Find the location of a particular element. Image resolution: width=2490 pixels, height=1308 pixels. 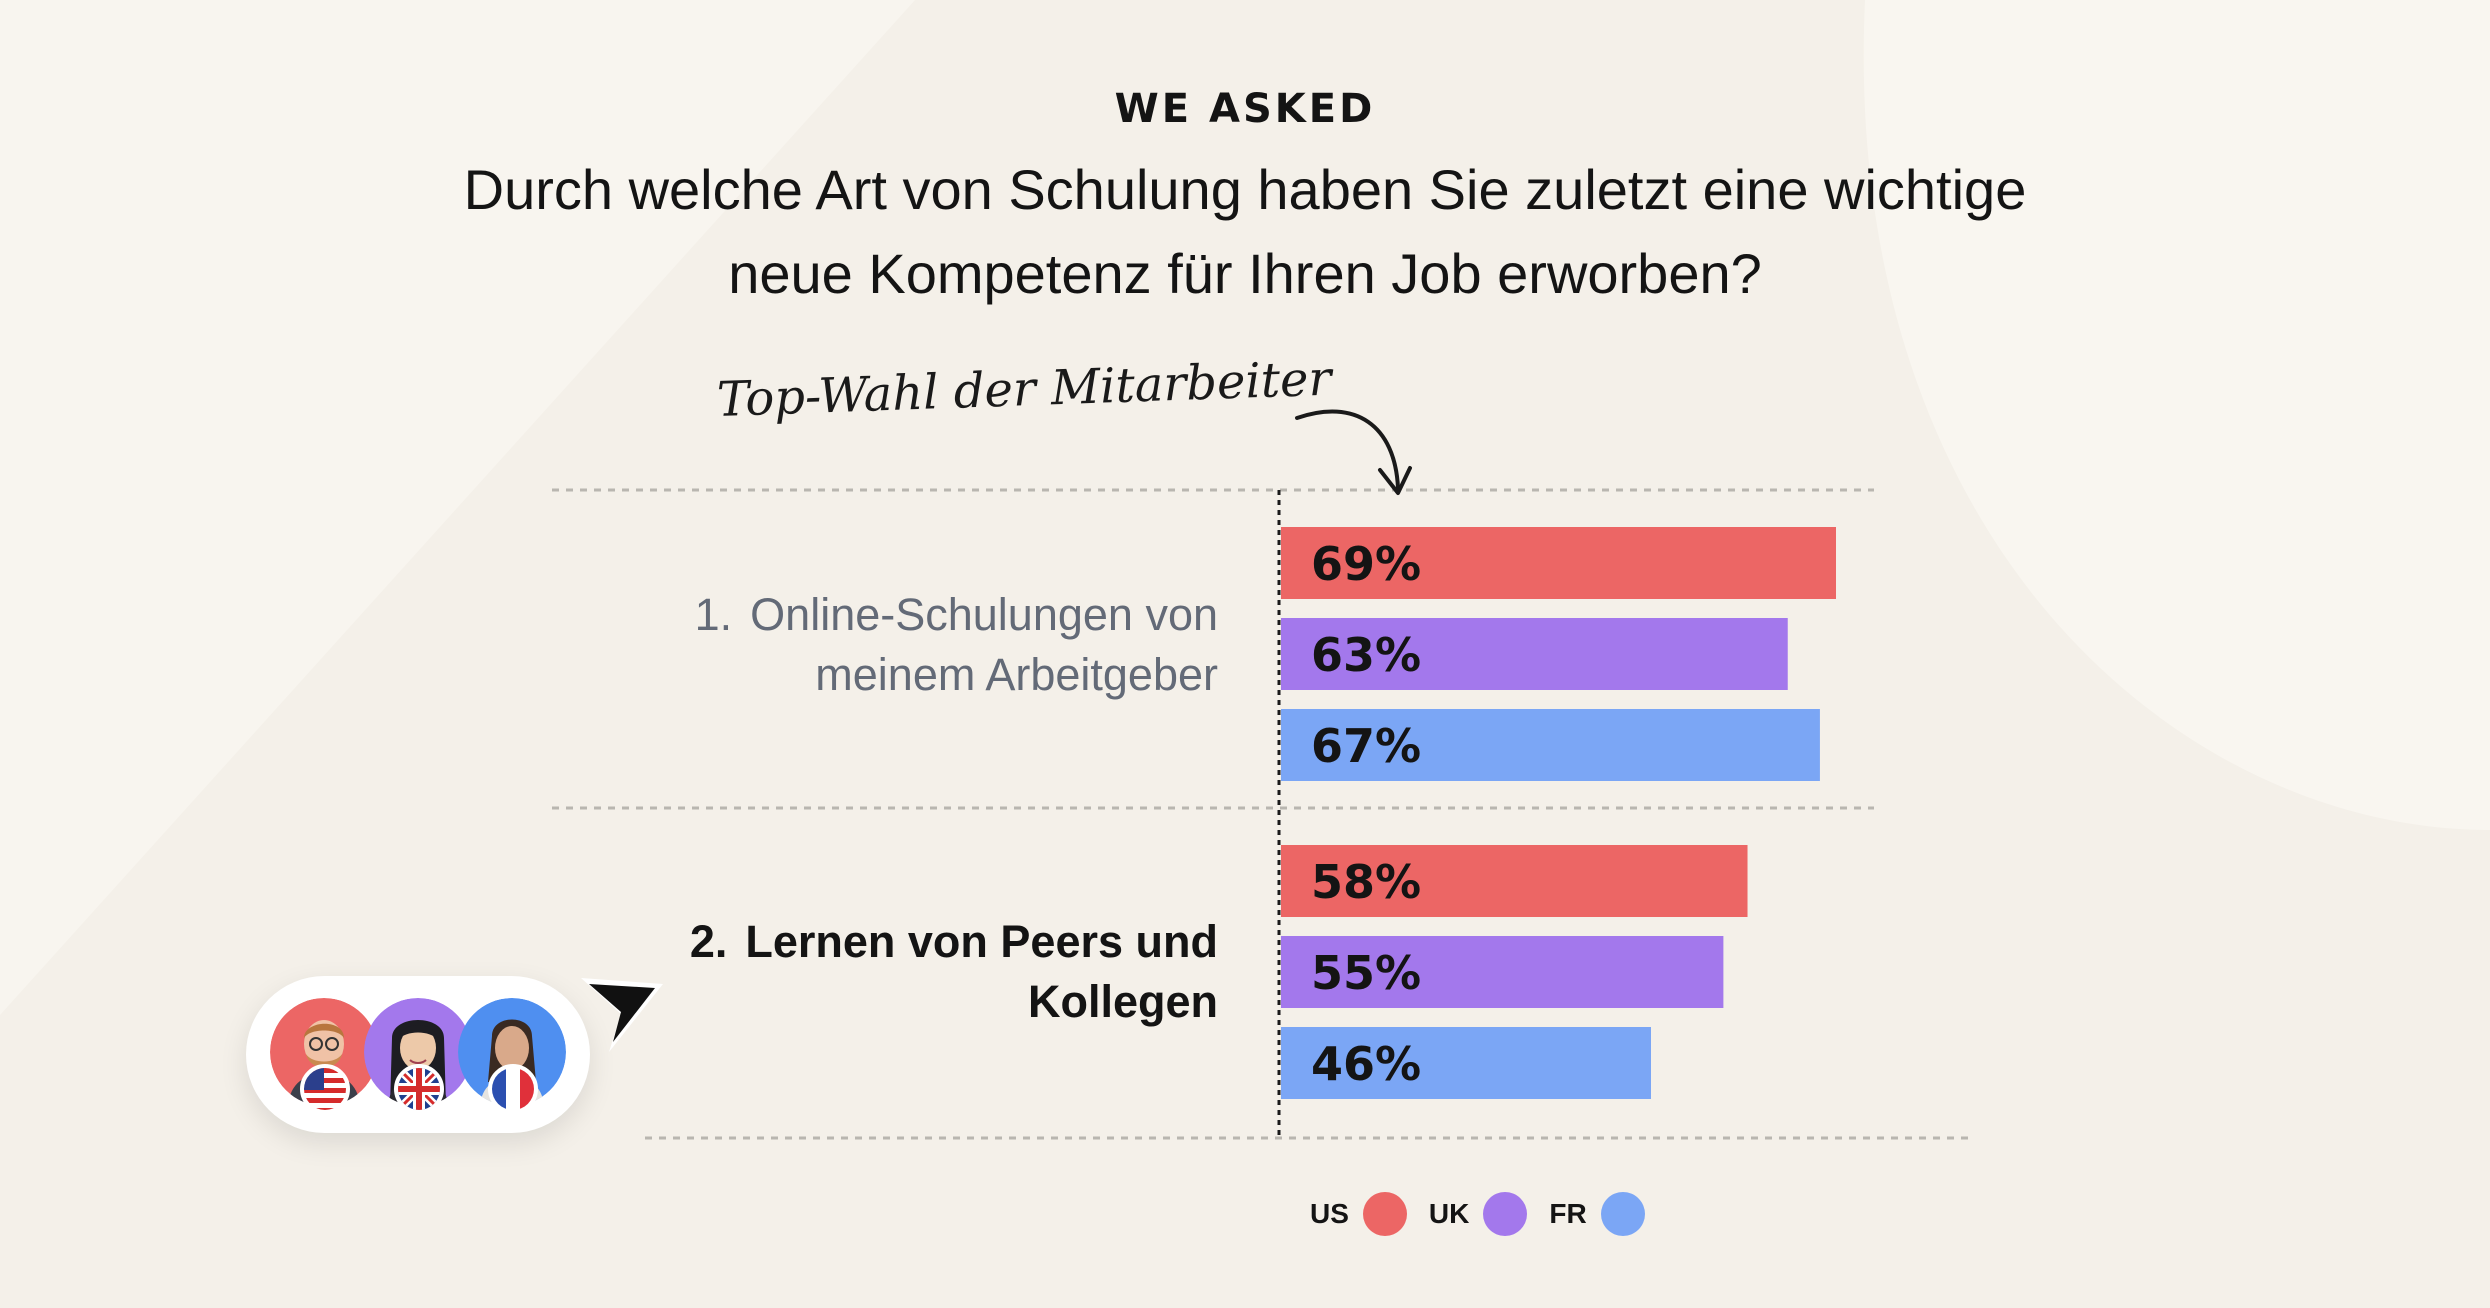

category-1-line-2: meinem Arbeitgeber is located at coordinates (1016, 674).